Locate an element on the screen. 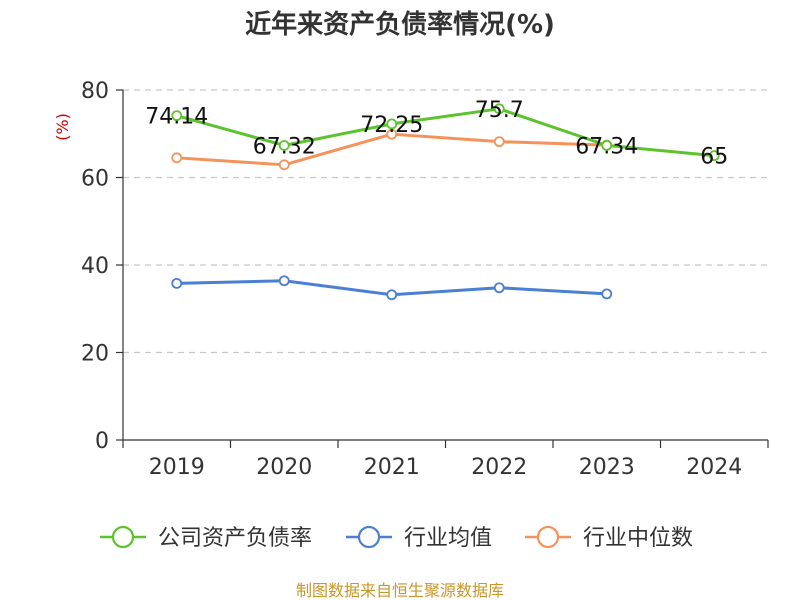 This screenshot has width=800, height=600. series-line is located at coordinates (445, 132).